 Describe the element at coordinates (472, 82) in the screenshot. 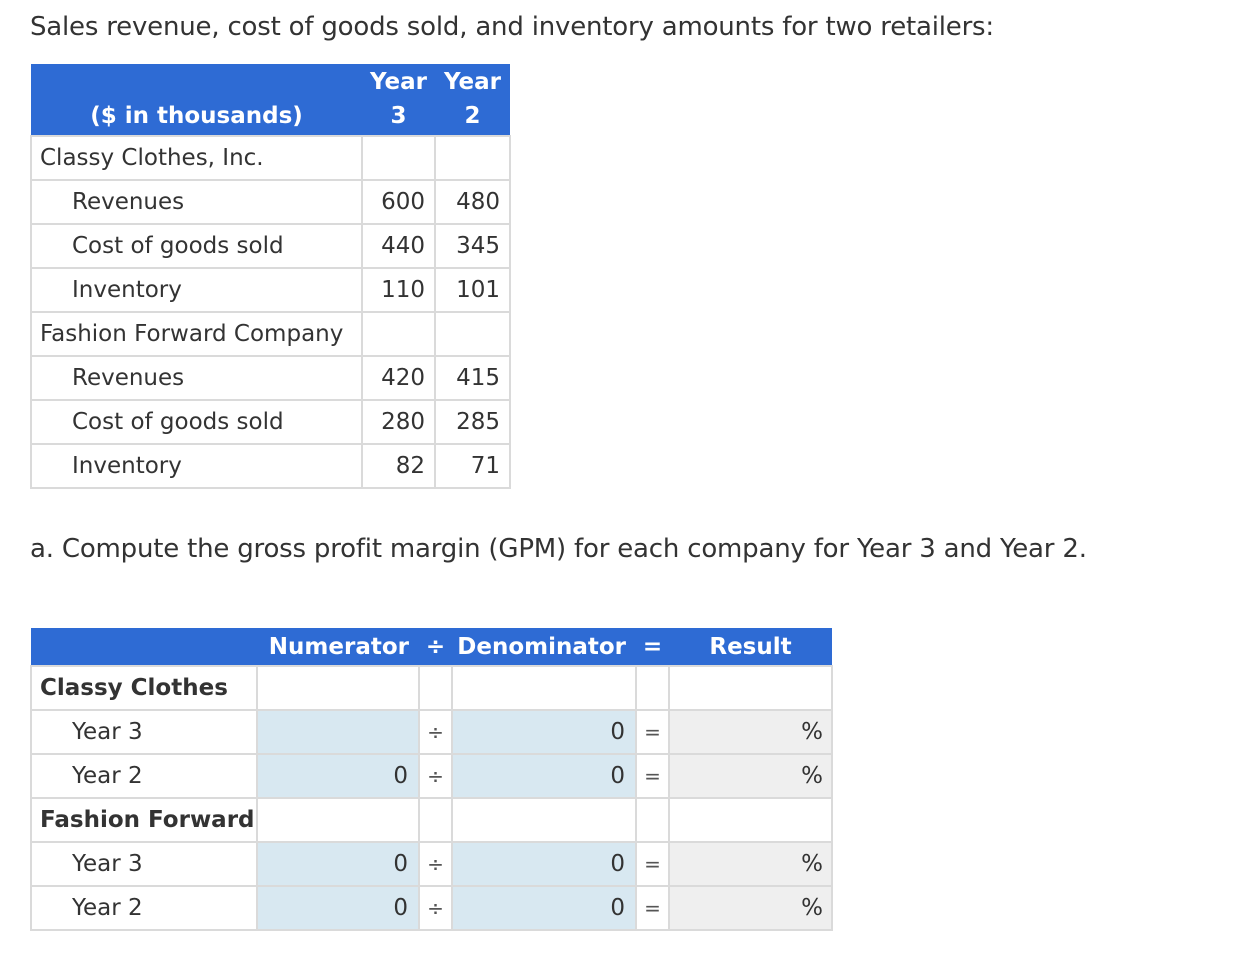

I see `year2-header-line1: Year` at that location.